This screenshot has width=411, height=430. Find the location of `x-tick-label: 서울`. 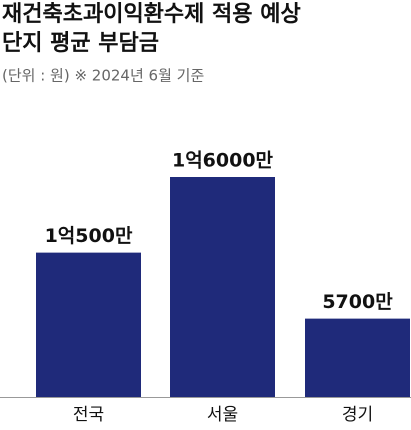

x-tick-label: 서울 is located at coordinates (222, 415).